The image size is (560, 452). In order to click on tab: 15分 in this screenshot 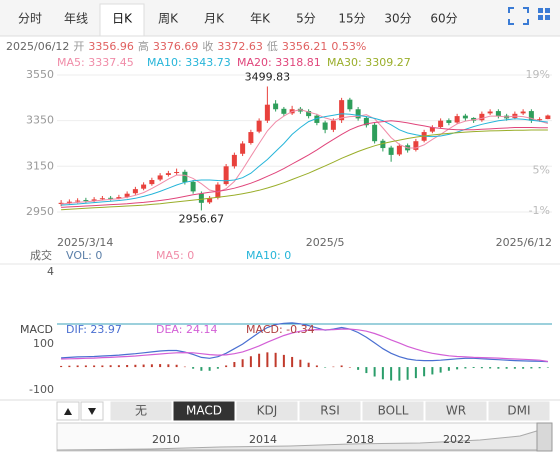, I will do `click(351, 19)`.